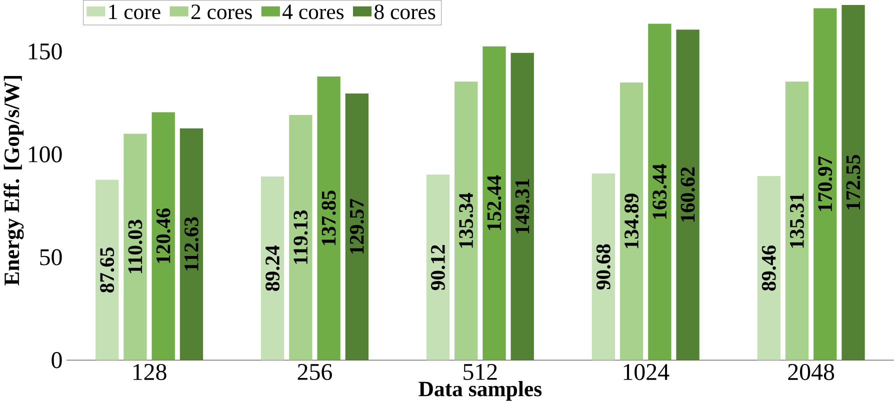 This screenshot has width=894, height=404. Describe the element at coordinates (480, 372) in the screenshot. I see `x-tick-label: 512` at that location.